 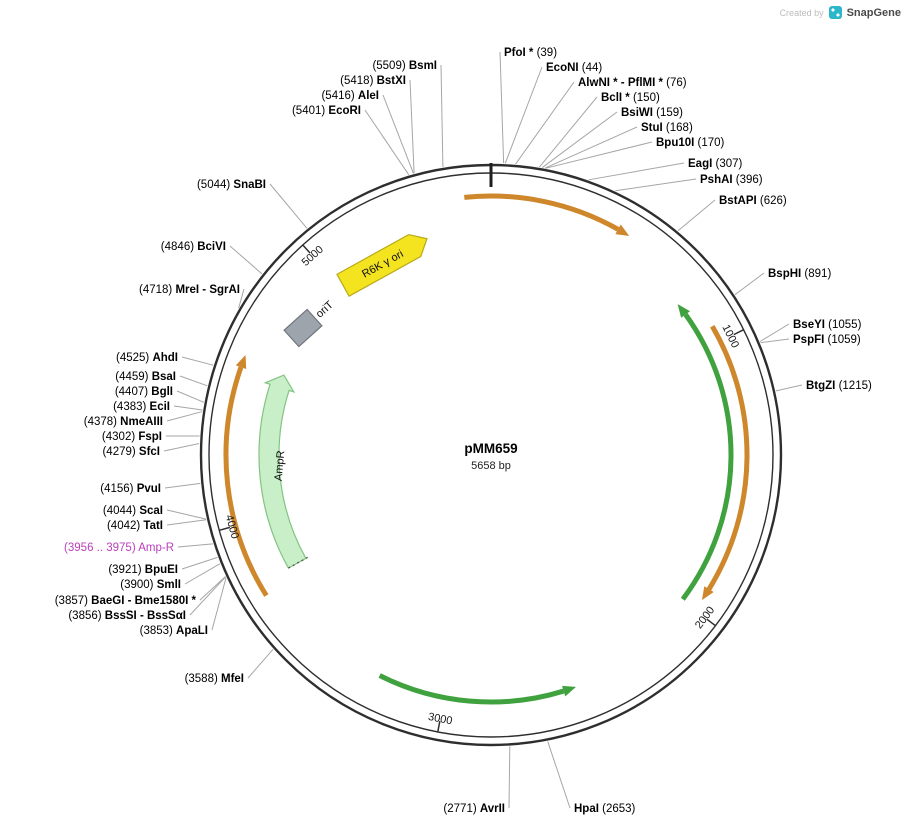 I want to click on site-label-ecii: (4383) EciI, so click(x=141, y=407).